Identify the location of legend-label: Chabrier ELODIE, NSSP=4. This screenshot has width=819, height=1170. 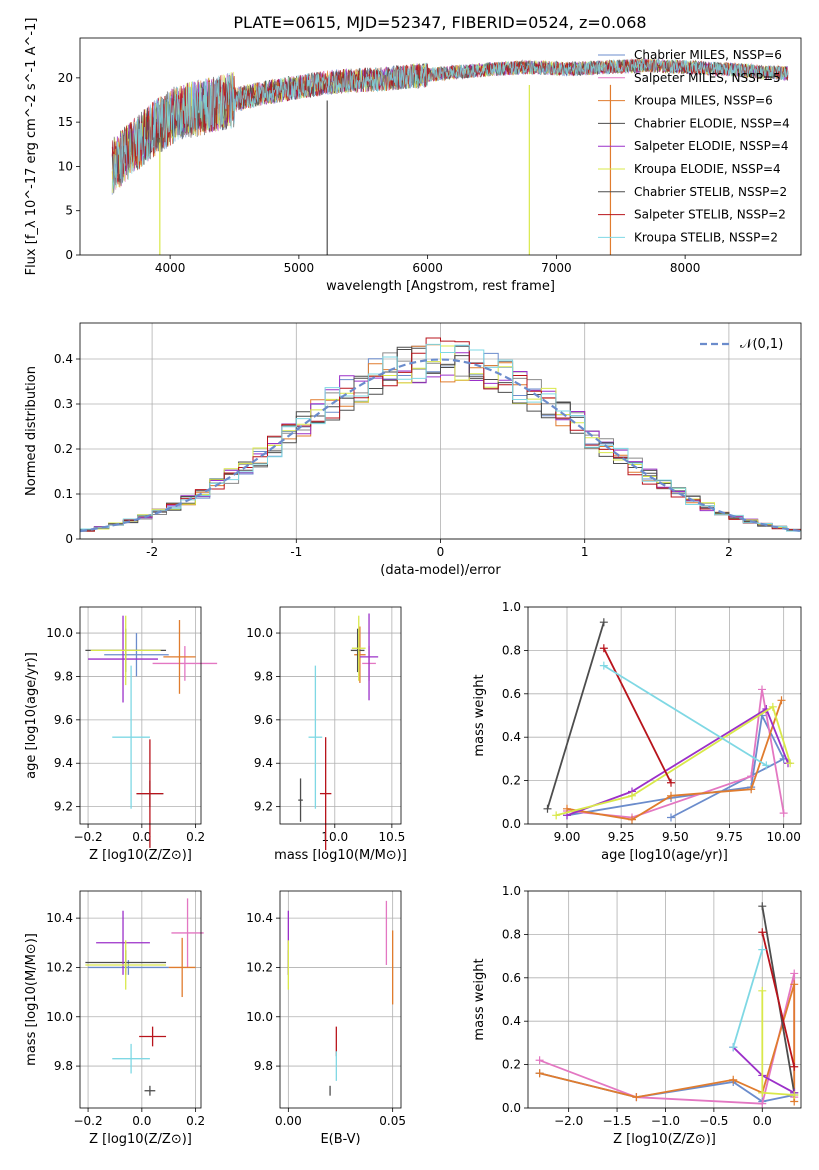
(712, 123).